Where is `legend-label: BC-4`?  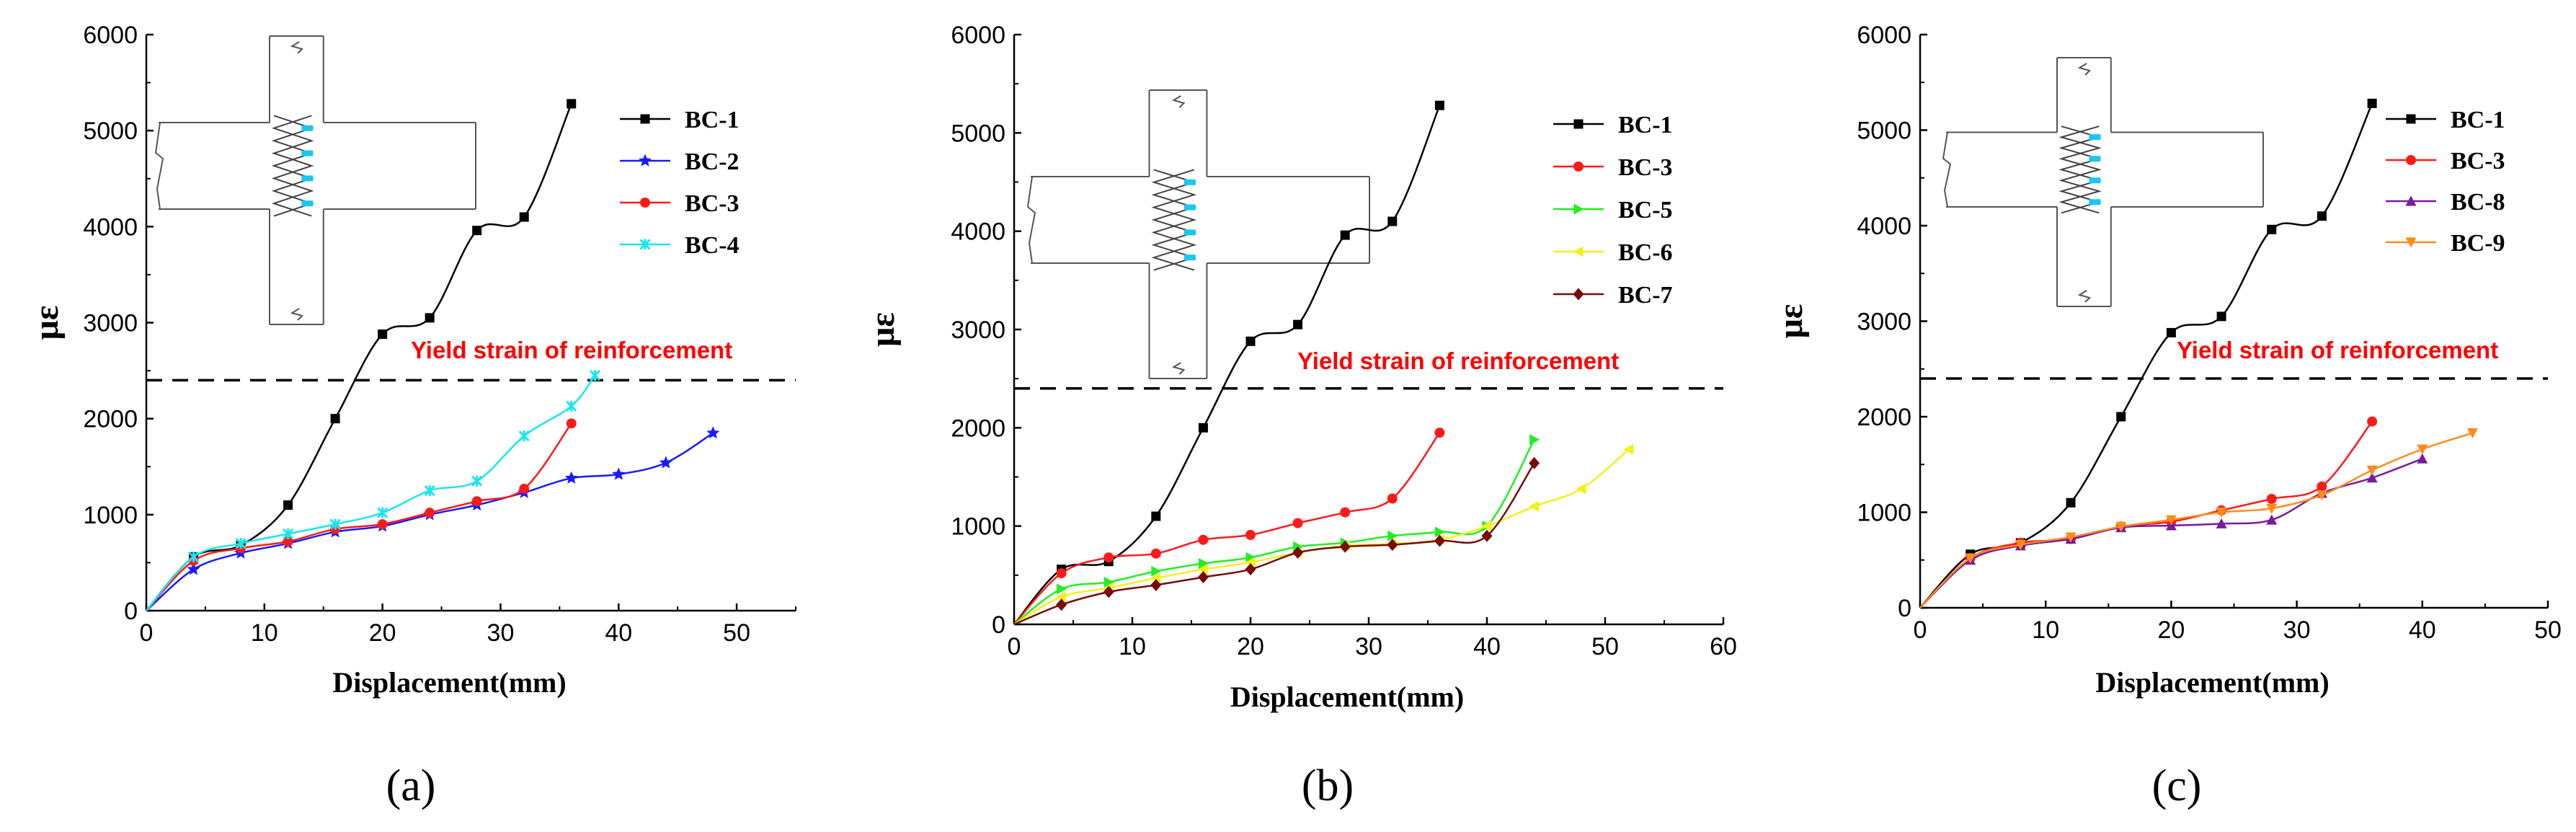
legend-label: BC-4 is located at coordinates (712, 246).